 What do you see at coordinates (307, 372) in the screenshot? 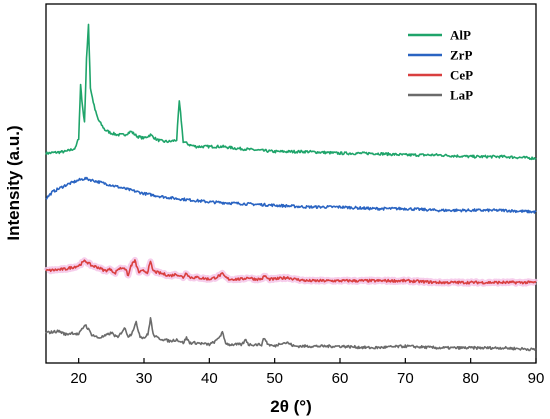
I see `x-axis-ticks: 20 30 40 50 60 70 80 90` at bounding box center [307, 372].